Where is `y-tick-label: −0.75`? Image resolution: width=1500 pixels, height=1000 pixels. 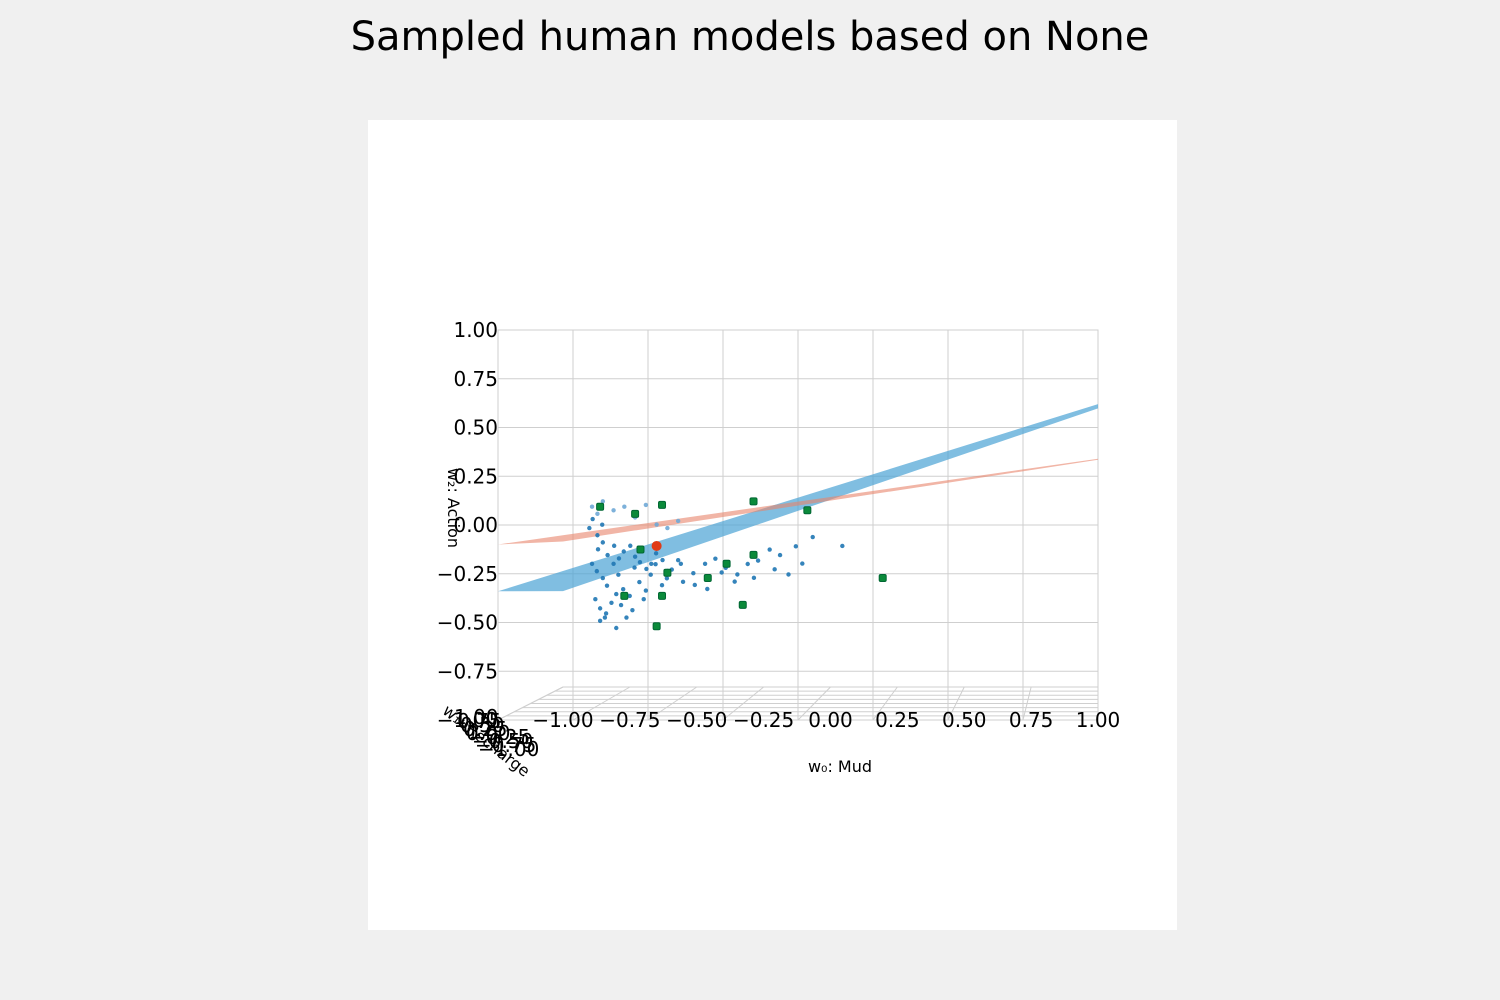
y-tick-label: −0.75 is located at coordinates (505, 745).